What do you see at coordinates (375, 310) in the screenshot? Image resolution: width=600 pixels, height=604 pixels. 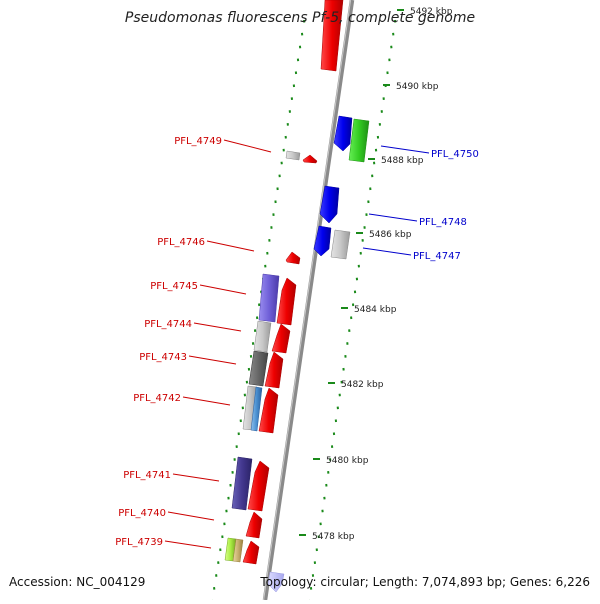 I see `scale-tick-label: 5484 kbp` at bounding box center [375, 310].